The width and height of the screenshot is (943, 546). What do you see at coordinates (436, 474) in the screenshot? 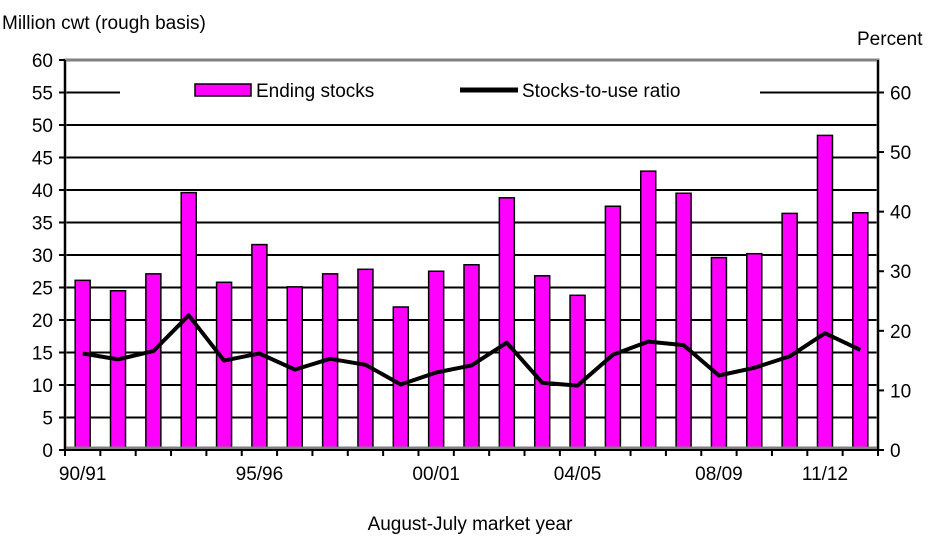
I see `x-tick-label: 00/01` at bounding box center [436, 474].